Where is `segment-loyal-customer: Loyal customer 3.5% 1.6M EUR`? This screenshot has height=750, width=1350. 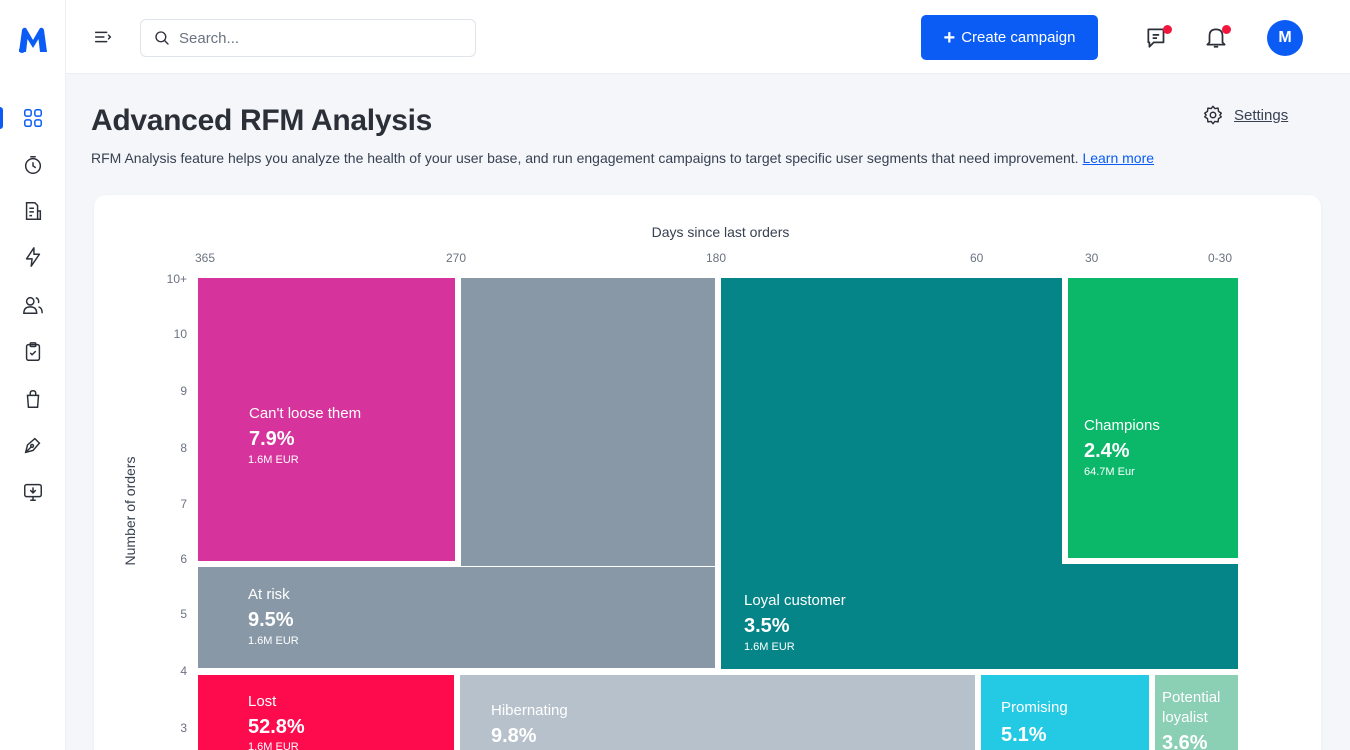 segment-loyal-customer: Loyal customer 3.5% 1.6M EUR is located at coordinates (979, 616).